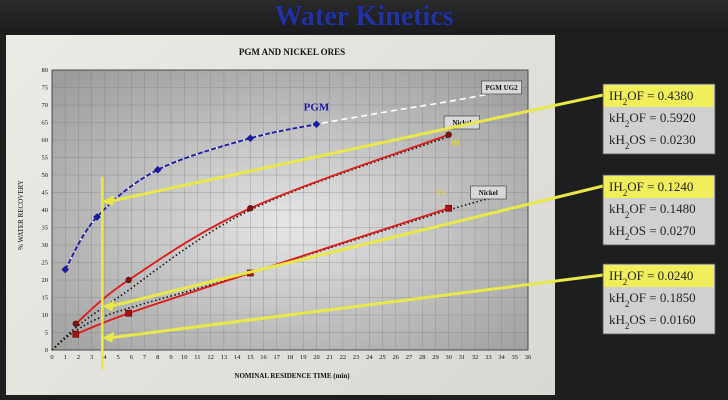  What do you see at coordinates (45, 263) in the screenshot?
I see `y-tick-label: 25` at bounding box center [45, 263].